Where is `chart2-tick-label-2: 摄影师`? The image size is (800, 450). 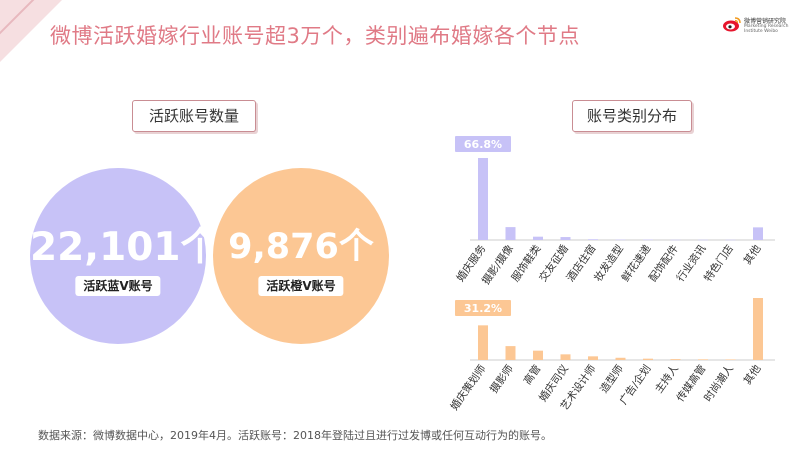 chart2-tick-label-2: 摄影师 is located at coordinates (501, 378).